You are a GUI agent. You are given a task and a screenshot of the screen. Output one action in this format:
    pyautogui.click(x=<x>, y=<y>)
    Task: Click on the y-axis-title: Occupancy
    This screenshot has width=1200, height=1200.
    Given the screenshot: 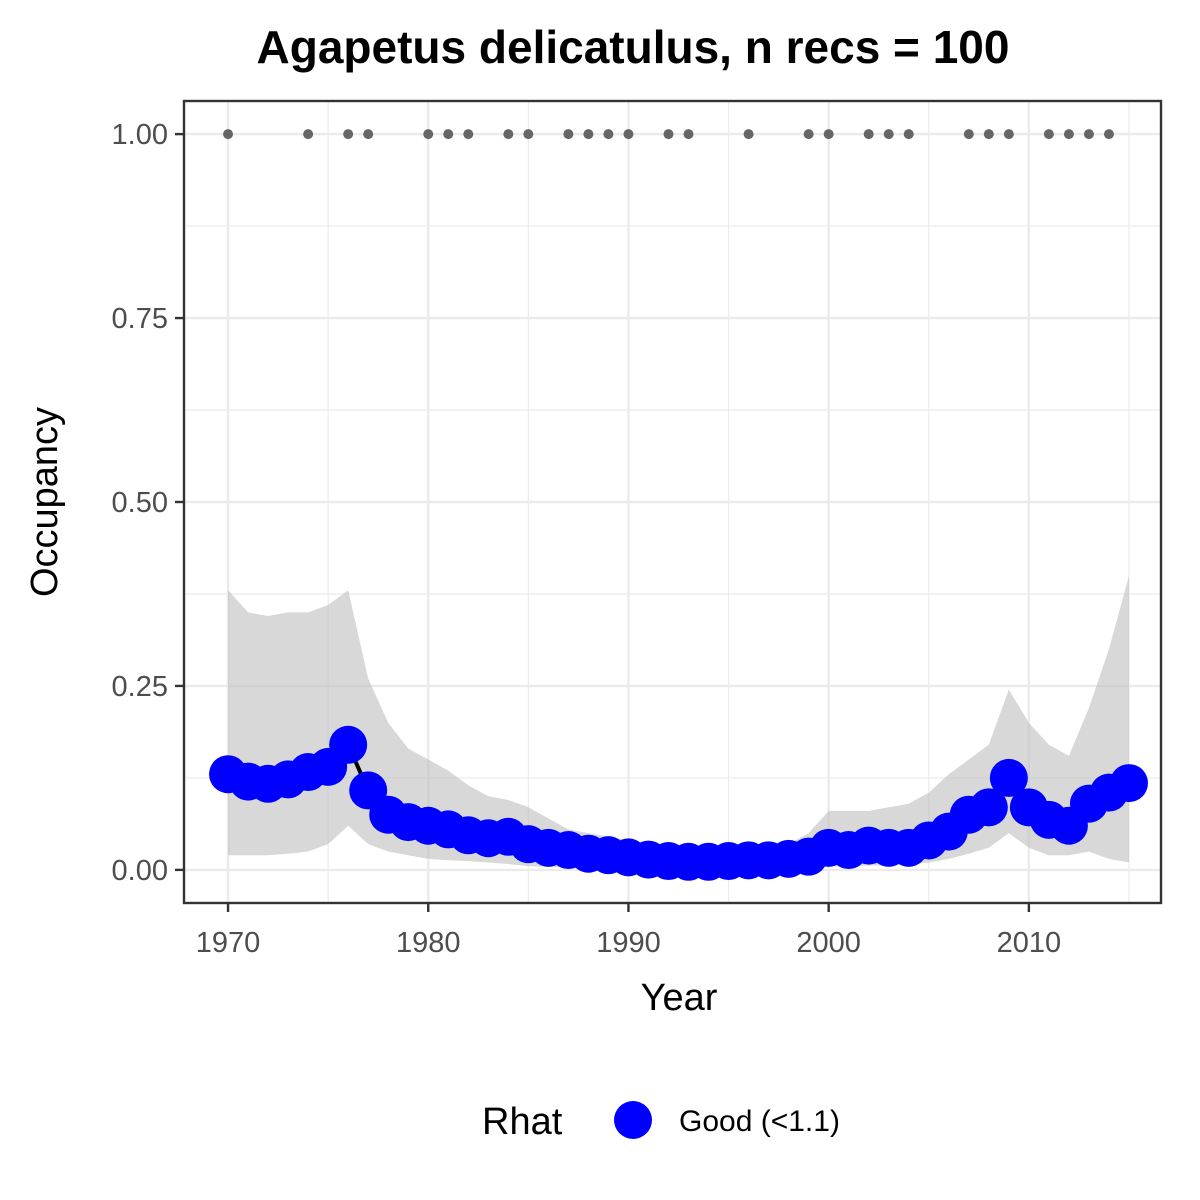 What is the action you would take?
    pyautogui.click(x=45, y=502)
    